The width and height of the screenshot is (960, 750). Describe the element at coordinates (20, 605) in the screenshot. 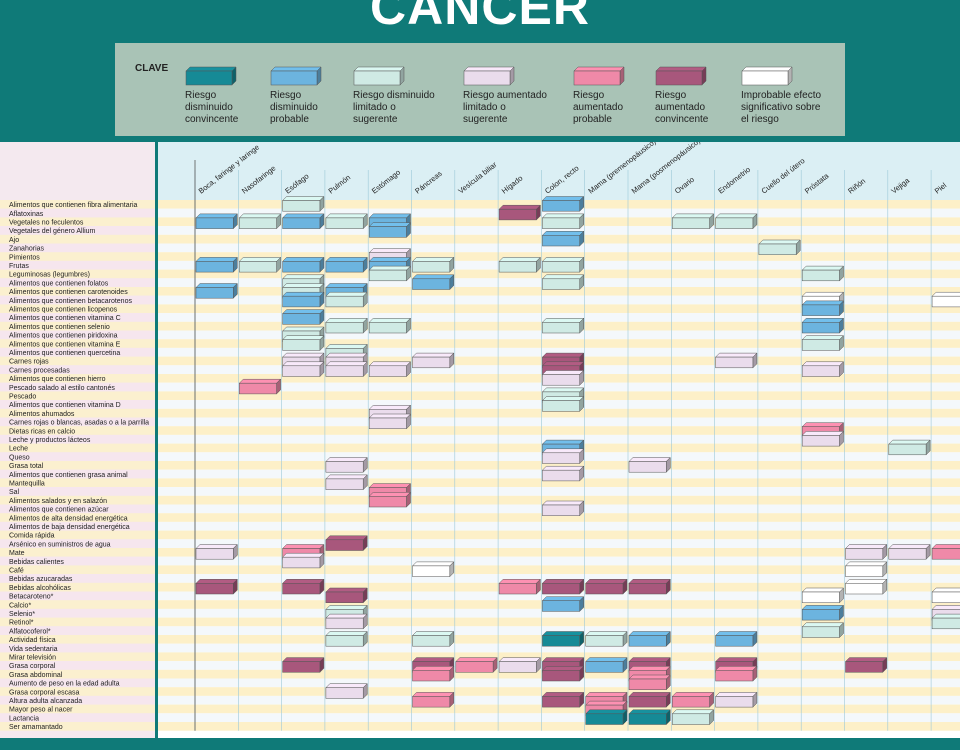

I see `row-label: Calcio*` at that location.